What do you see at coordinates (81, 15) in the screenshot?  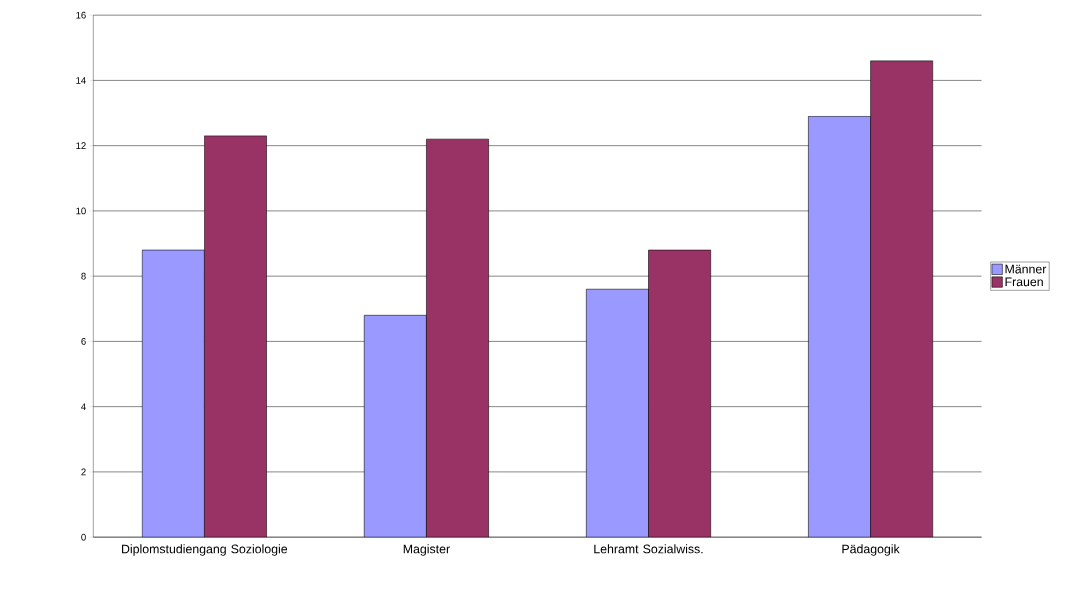 I see `y-tick-label: 16` at bounding box center [81, 15].